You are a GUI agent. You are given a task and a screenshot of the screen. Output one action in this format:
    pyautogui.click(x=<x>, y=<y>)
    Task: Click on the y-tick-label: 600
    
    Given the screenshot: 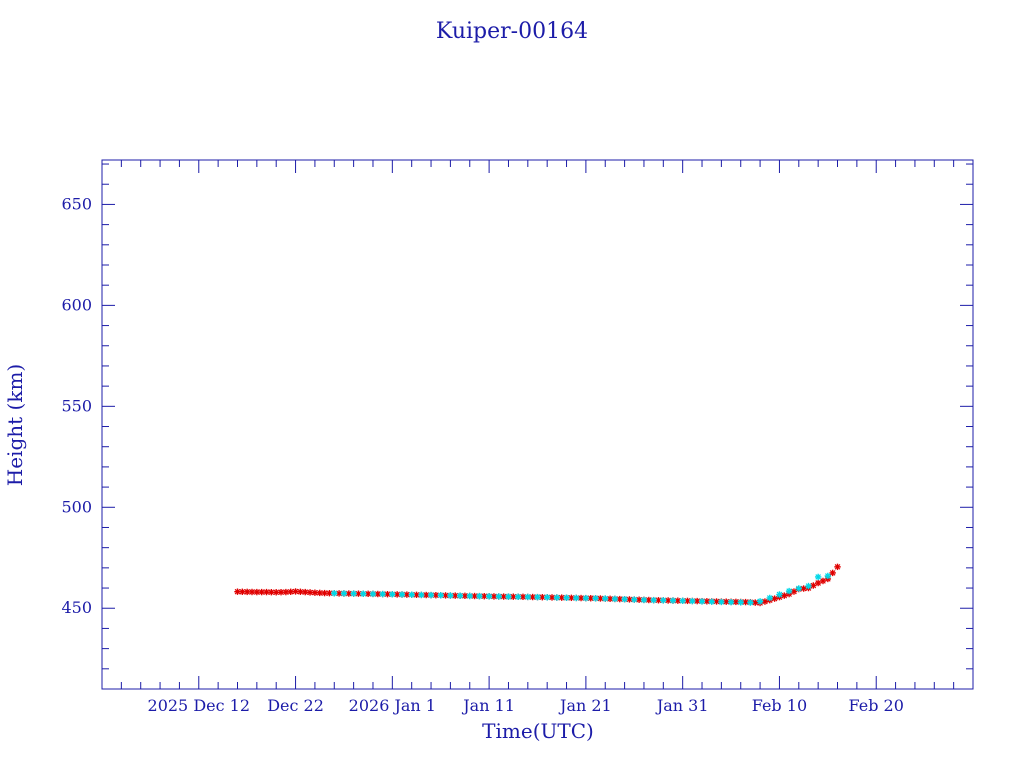 What is the action you would take?
    pyautogui.click(x=76, y=304)
    